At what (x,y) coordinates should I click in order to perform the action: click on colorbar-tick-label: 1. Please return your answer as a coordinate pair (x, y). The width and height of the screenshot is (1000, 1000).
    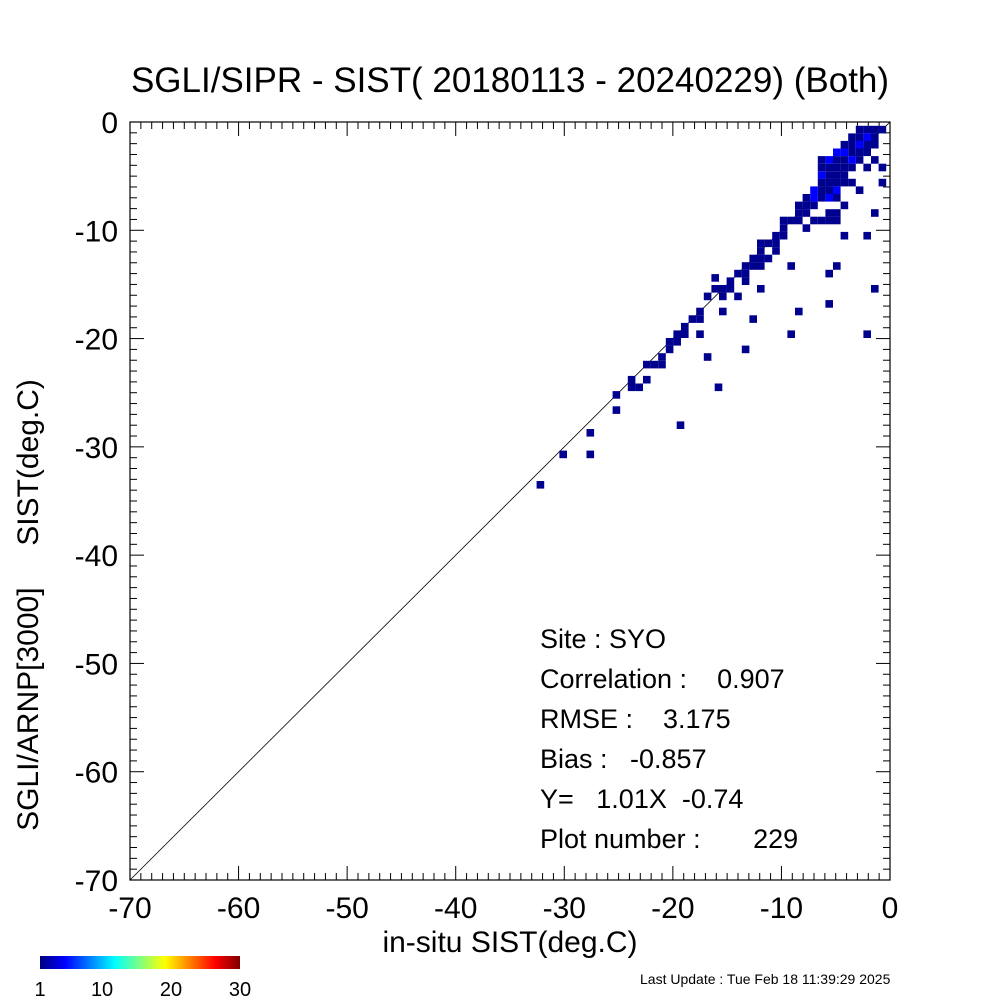
    Looking at the image, I should click on (39, 989).